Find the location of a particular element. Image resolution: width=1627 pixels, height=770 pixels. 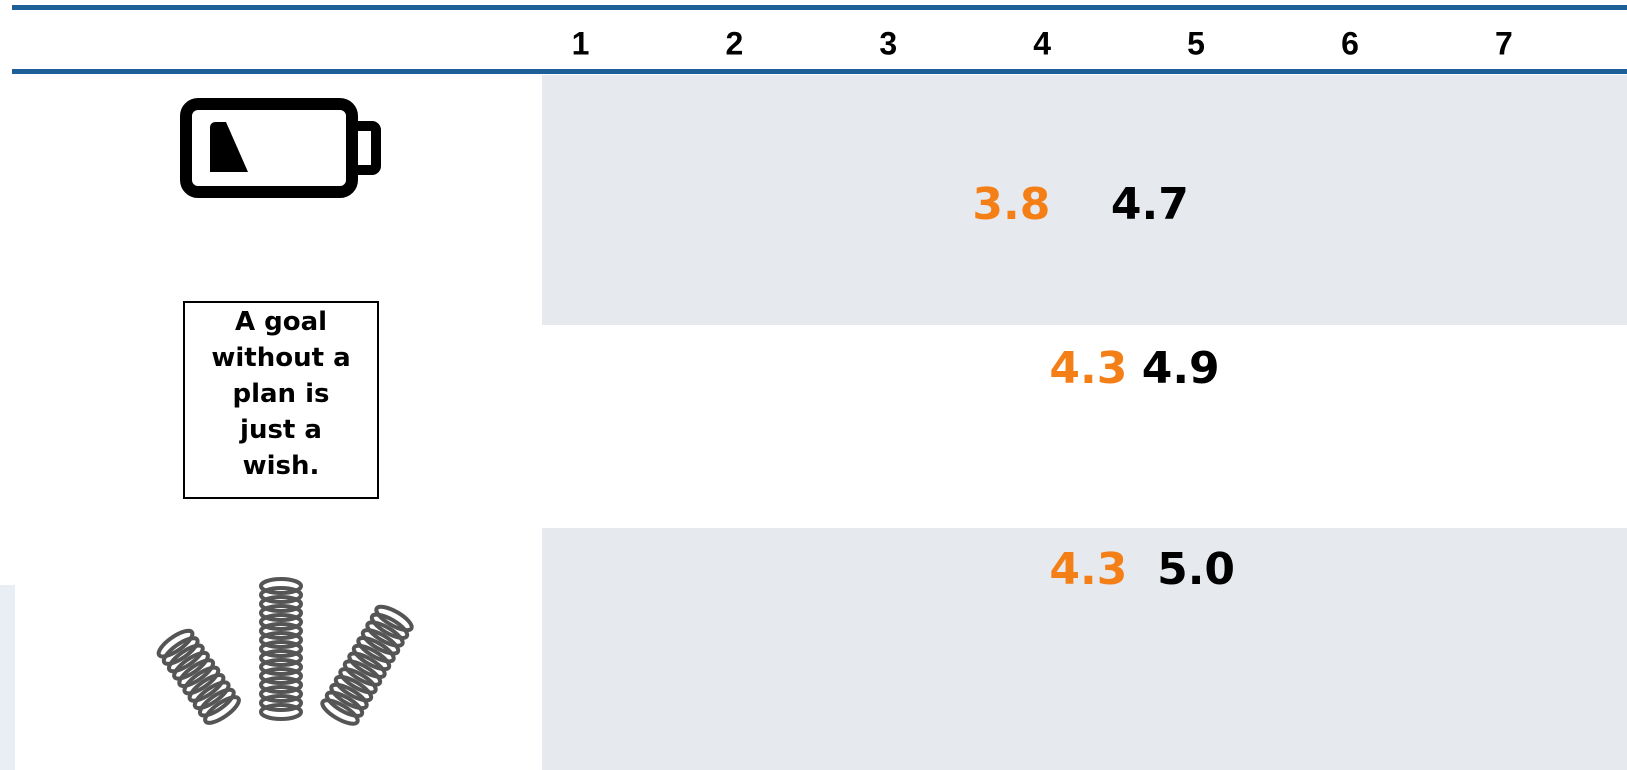

springs-icon is located at coordinates (285, 651).